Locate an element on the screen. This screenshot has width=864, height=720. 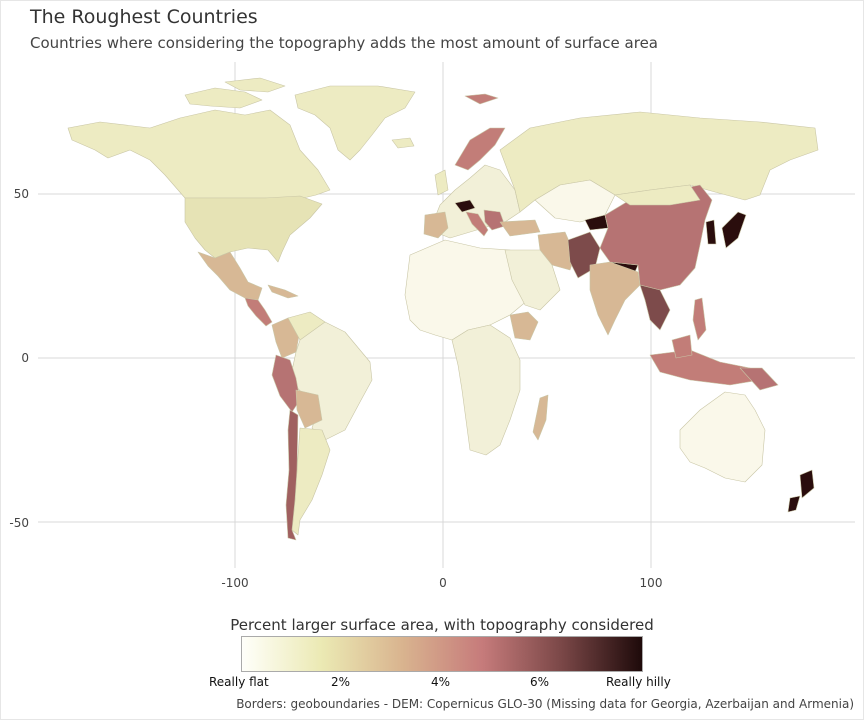
country-borneo is located at coordinates (682, 346).